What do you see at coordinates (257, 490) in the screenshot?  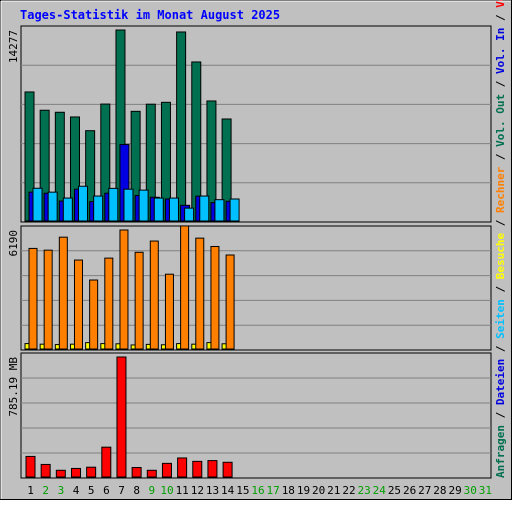 I see `x-tick-label-day-16: 16` at bounding box center [257, 490].